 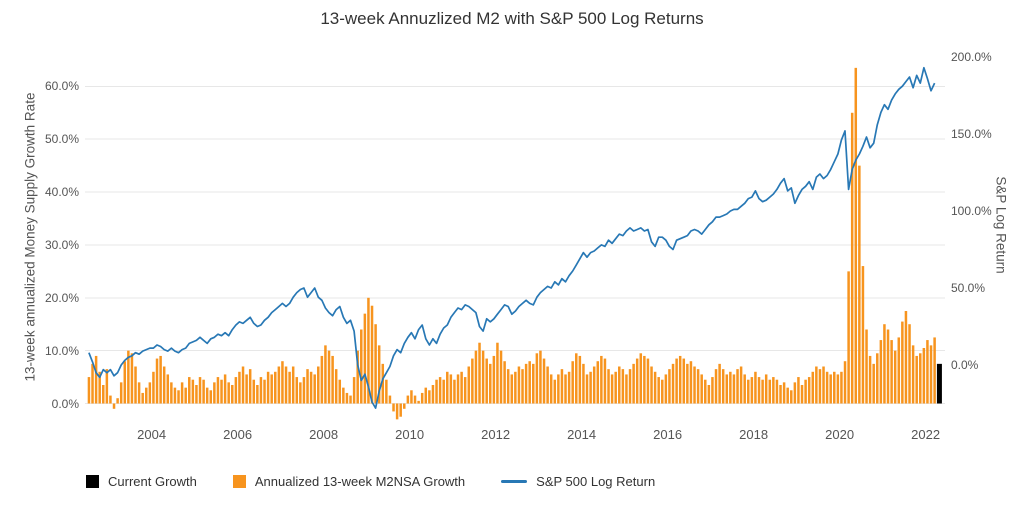 I want to click on legend-label-current-growth: Current Growth, so click(x=152, y=481).